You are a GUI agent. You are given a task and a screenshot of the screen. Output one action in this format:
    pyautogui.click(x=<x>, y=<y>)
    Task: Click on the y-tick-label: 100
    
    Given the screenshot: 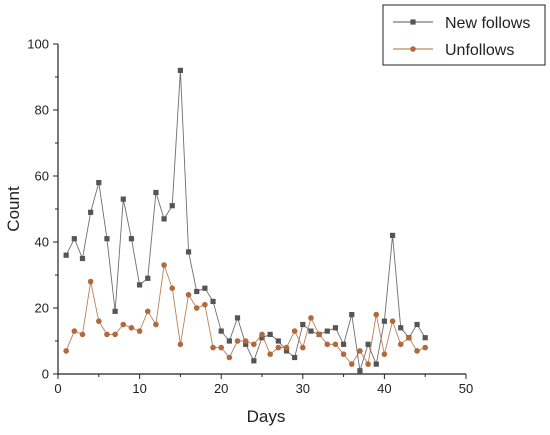 What is the action you would take?
    pyautogui.click(x=38, y=44)
    